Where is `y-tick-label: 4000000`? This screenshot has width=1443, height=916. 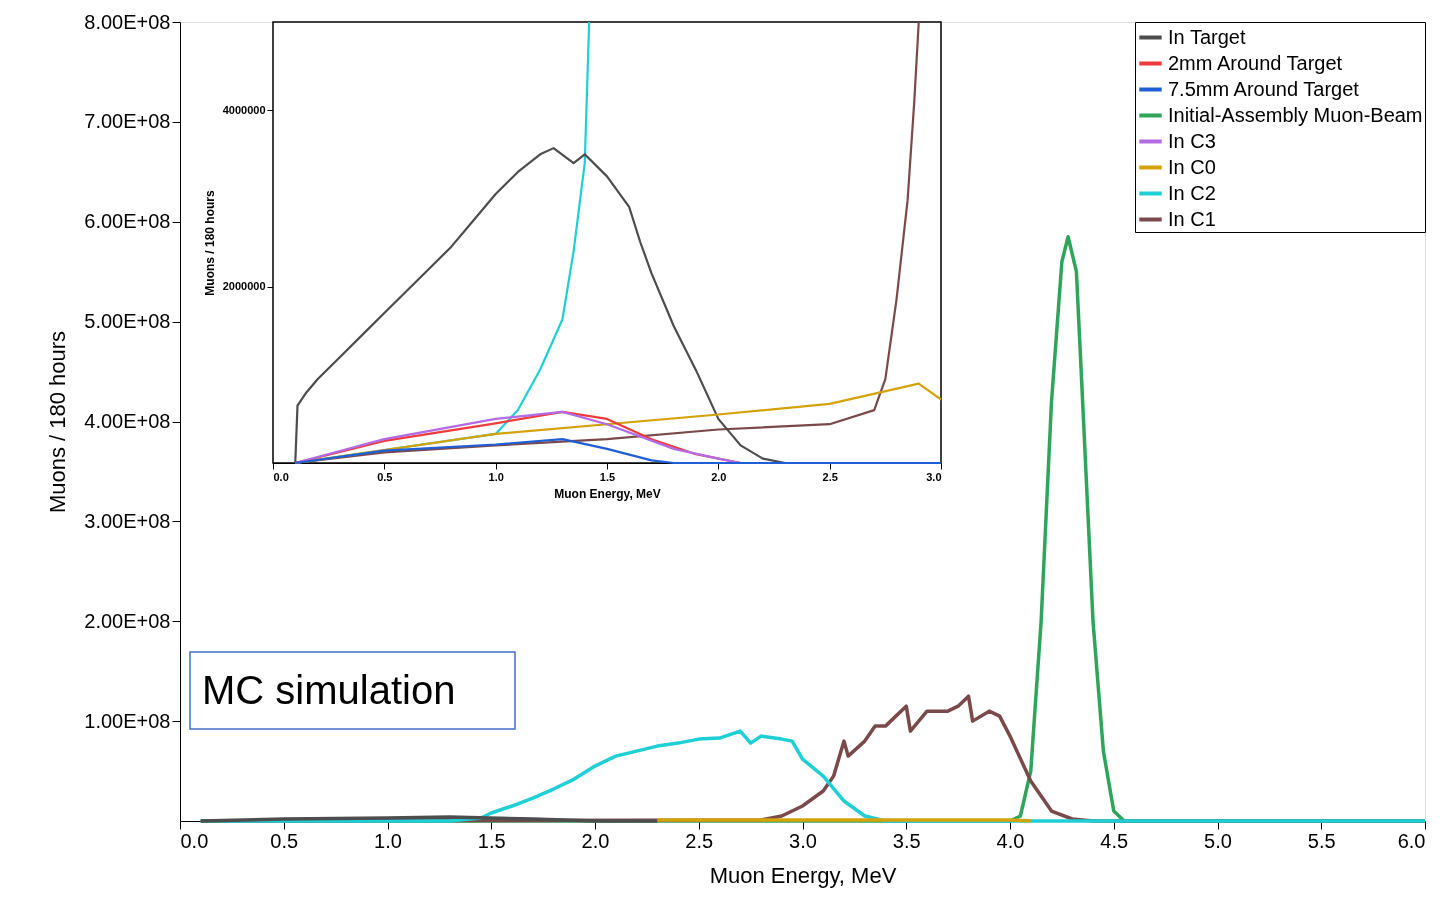
y-tick-label: 4000000 is located at coordinates (244, 109).